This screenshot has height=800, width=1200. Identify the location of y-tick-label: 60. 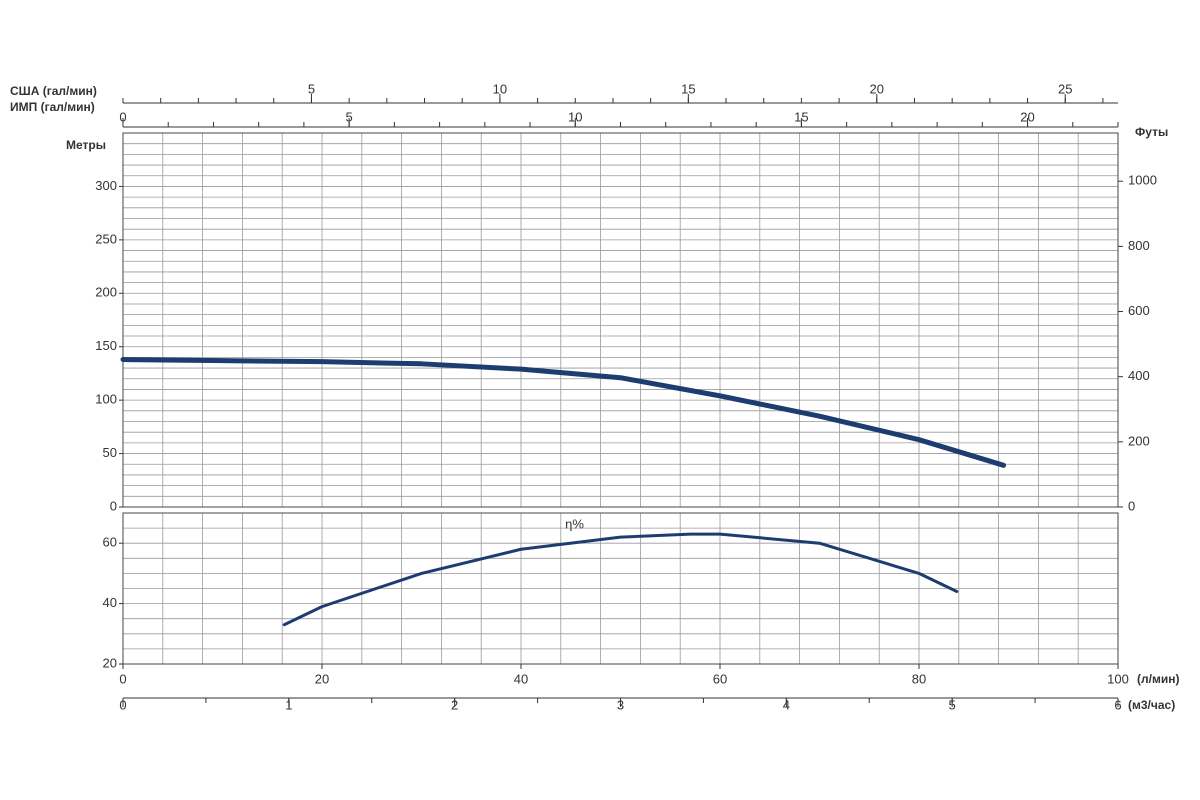
(110, 542).